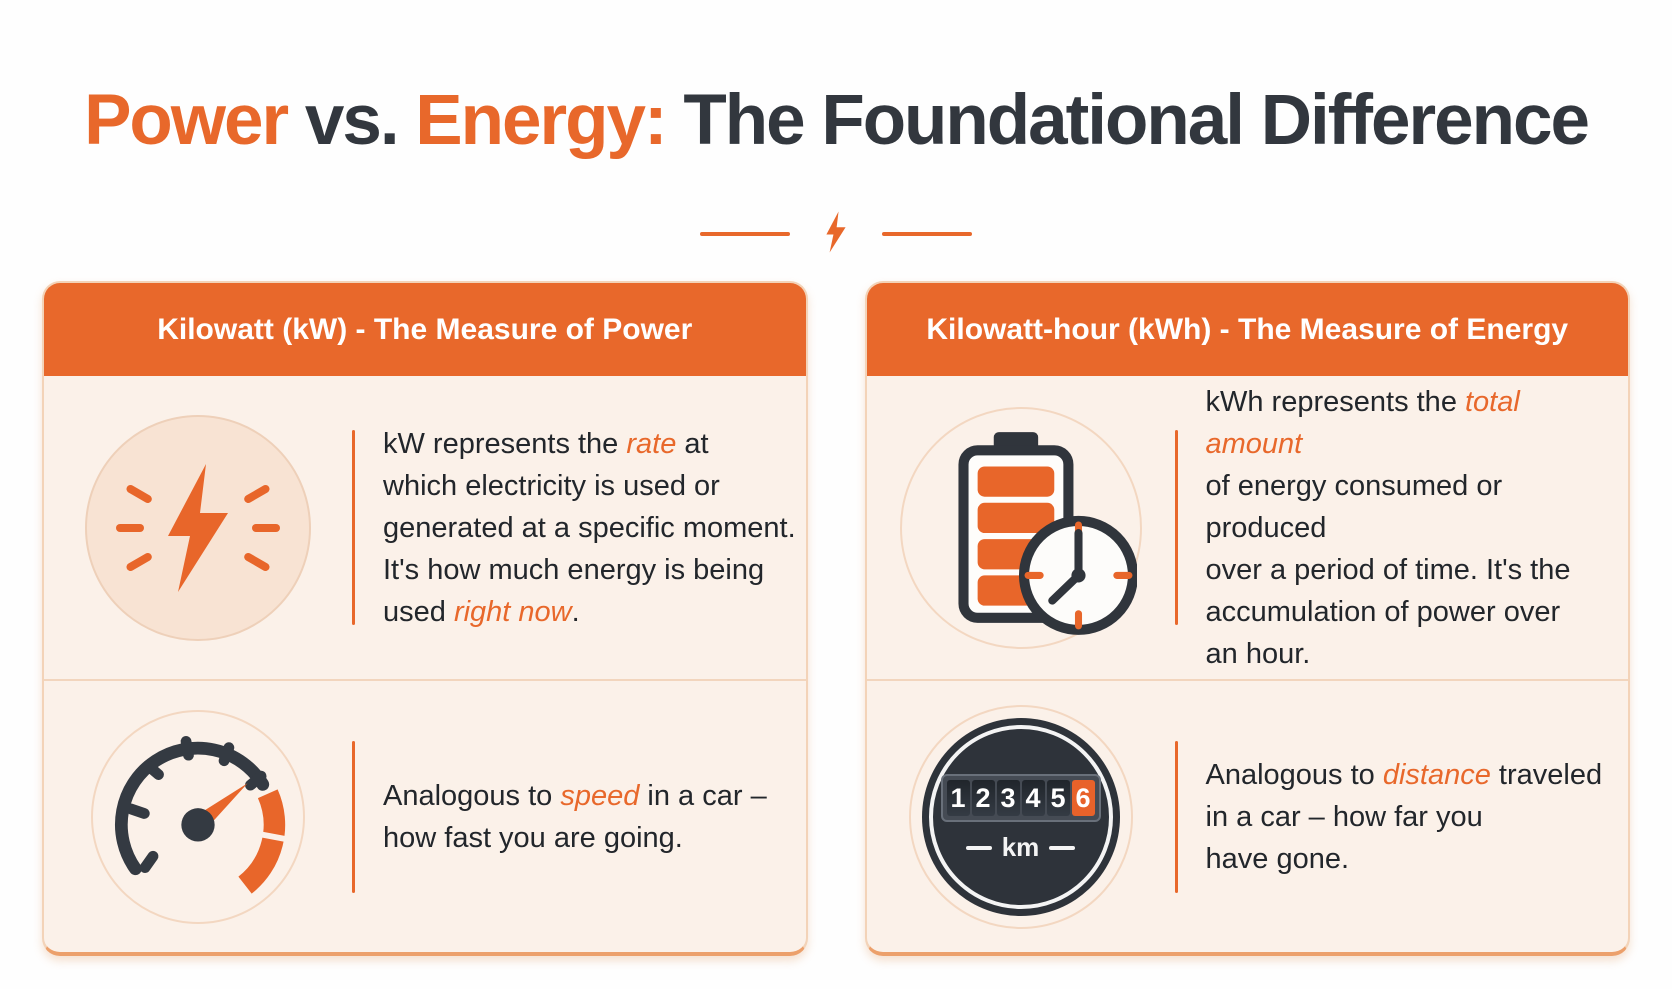 This screenshot has height=989, width=1672. What do you see at coordinates (1008, 798) in the screenshot?
I see `odometer-digit: 3` at bounding box center [1008, 798].